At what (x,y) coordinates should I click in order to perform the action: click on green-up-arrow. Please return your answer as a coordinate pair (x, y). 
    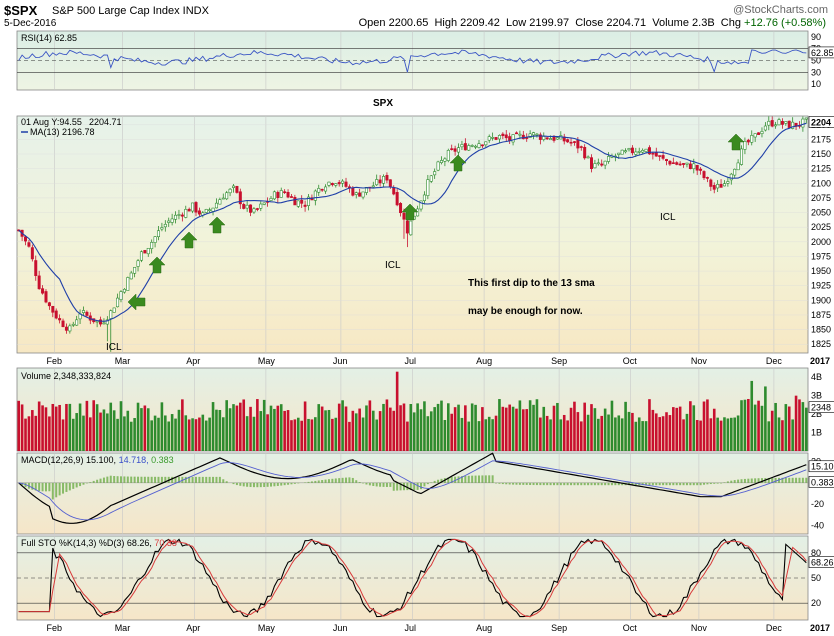
    Looking at the image, I should click on (410, 212).